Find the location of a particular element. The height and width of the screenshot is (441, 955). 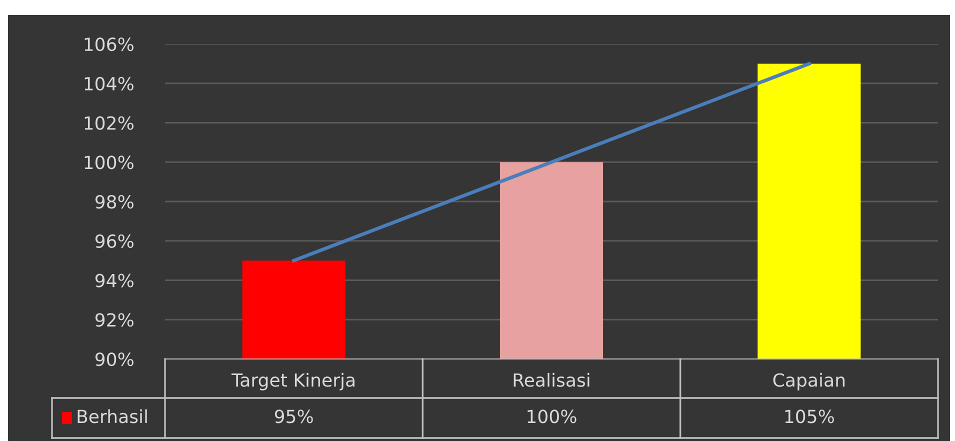

y-tick-label: 102% is located at coordinates (109, 123).